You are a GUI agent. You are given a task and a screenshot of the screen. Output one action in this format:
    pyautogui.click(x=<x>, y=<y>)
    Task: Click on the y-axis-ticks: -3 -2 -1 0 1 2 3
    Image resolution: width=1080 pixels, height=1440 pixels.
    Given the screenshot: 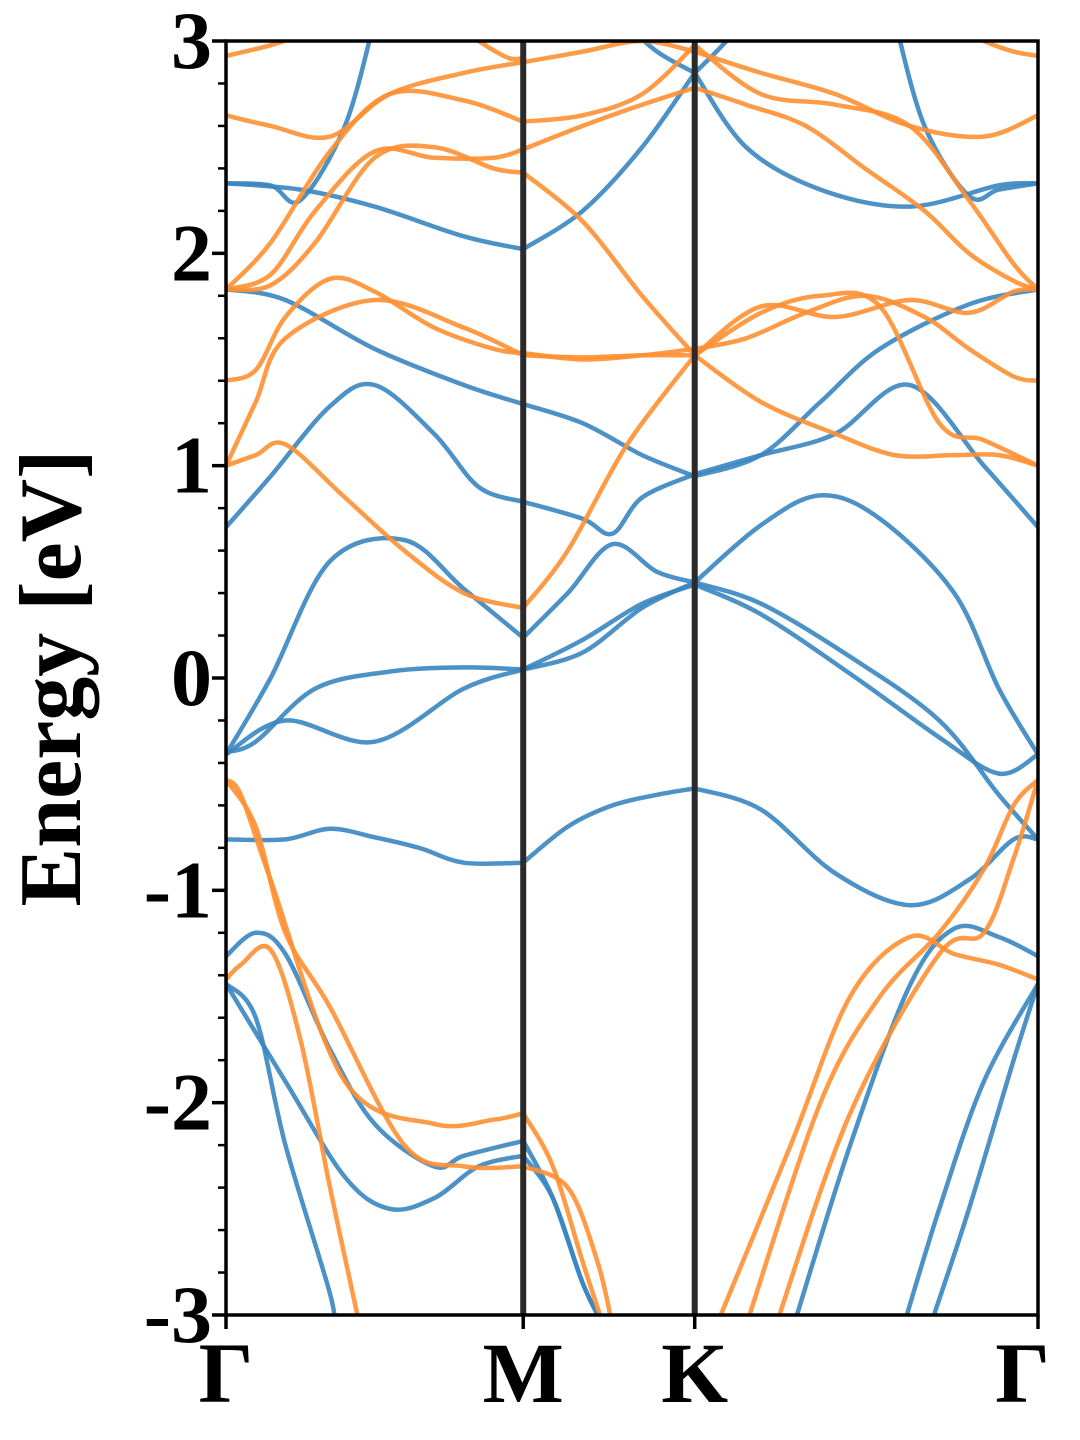 What is the action you would take?
    pyautogui.click(x=185, y=680)
    